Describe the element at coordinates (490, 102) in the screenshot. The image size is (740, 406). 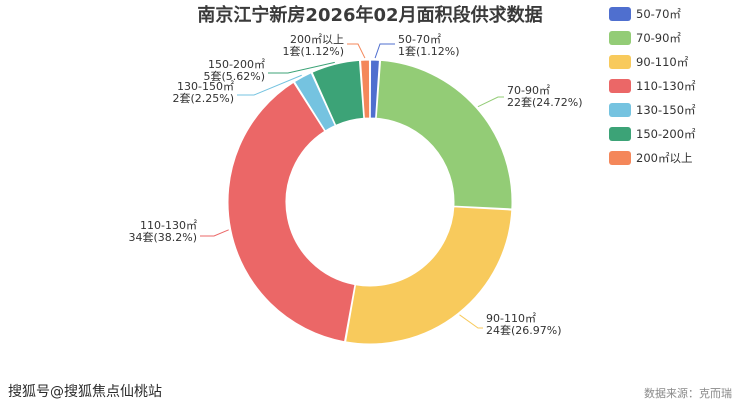
I see `leader-line-70-90㎡` at that location.